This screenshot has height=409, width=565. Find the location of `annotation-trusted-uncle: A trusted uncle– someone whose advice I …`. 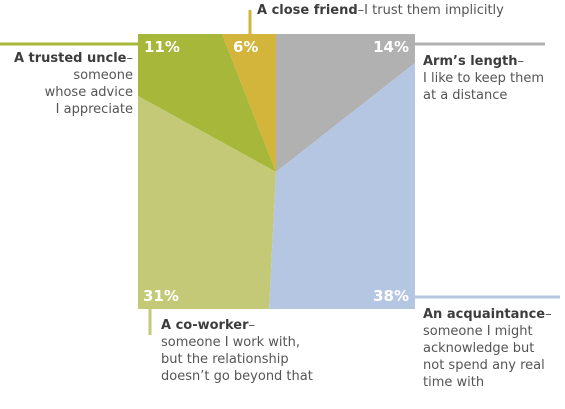

annotation-trusted-uncle: A trusted uncle– someone whose advice I … is located at coordinates (73, 84).